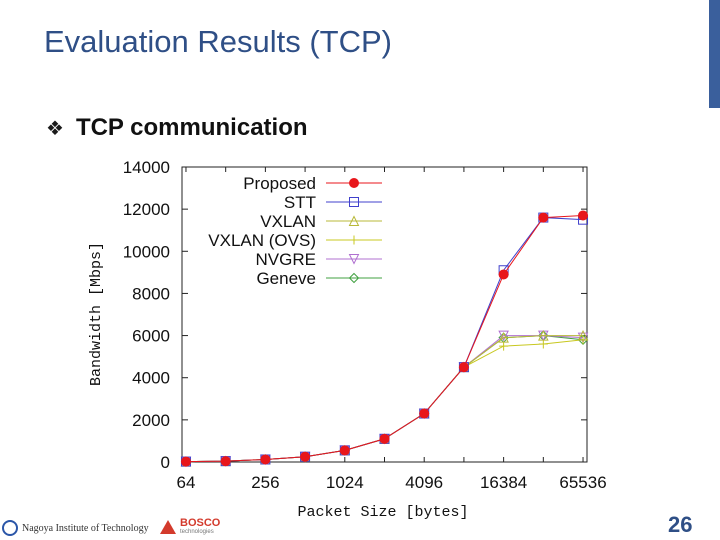  Describe the element at coordinates (146, 251) in the screenshot. I see `y-tick-label: 10000` at that location.